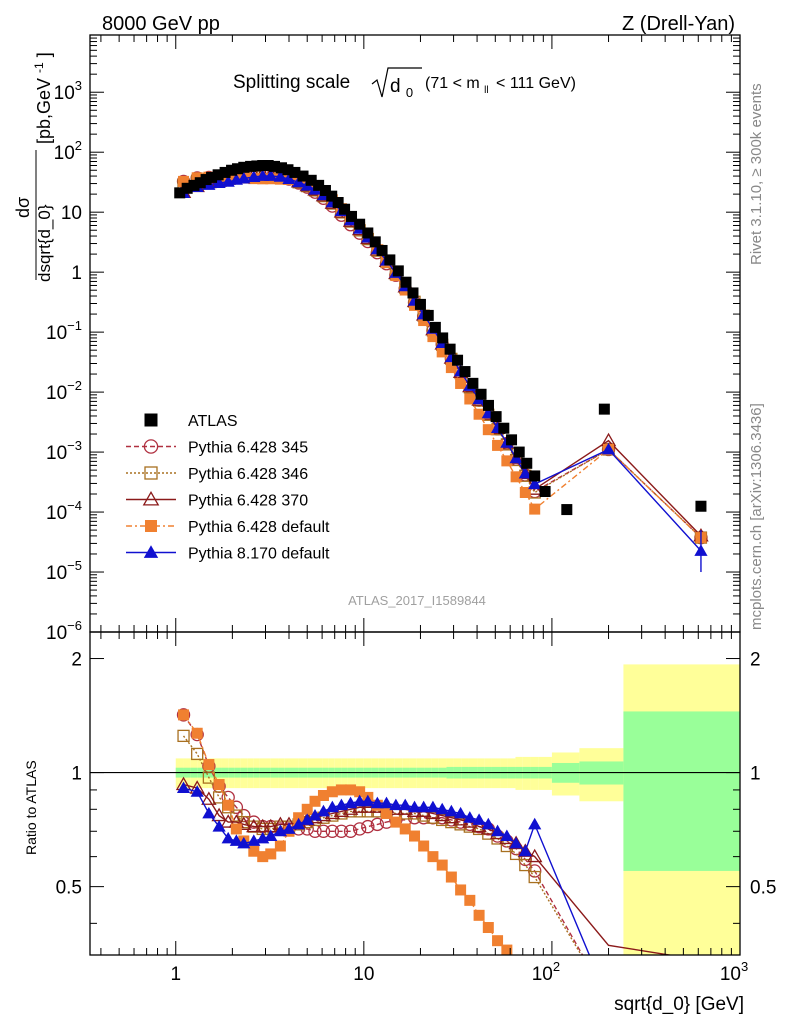 Image resolution: width=786 pixels, height=1024 pixels. What do you see at coordinates (396, 82) in the screenshot?
I see `sqrt-sign` at bounding box center [396, 82].